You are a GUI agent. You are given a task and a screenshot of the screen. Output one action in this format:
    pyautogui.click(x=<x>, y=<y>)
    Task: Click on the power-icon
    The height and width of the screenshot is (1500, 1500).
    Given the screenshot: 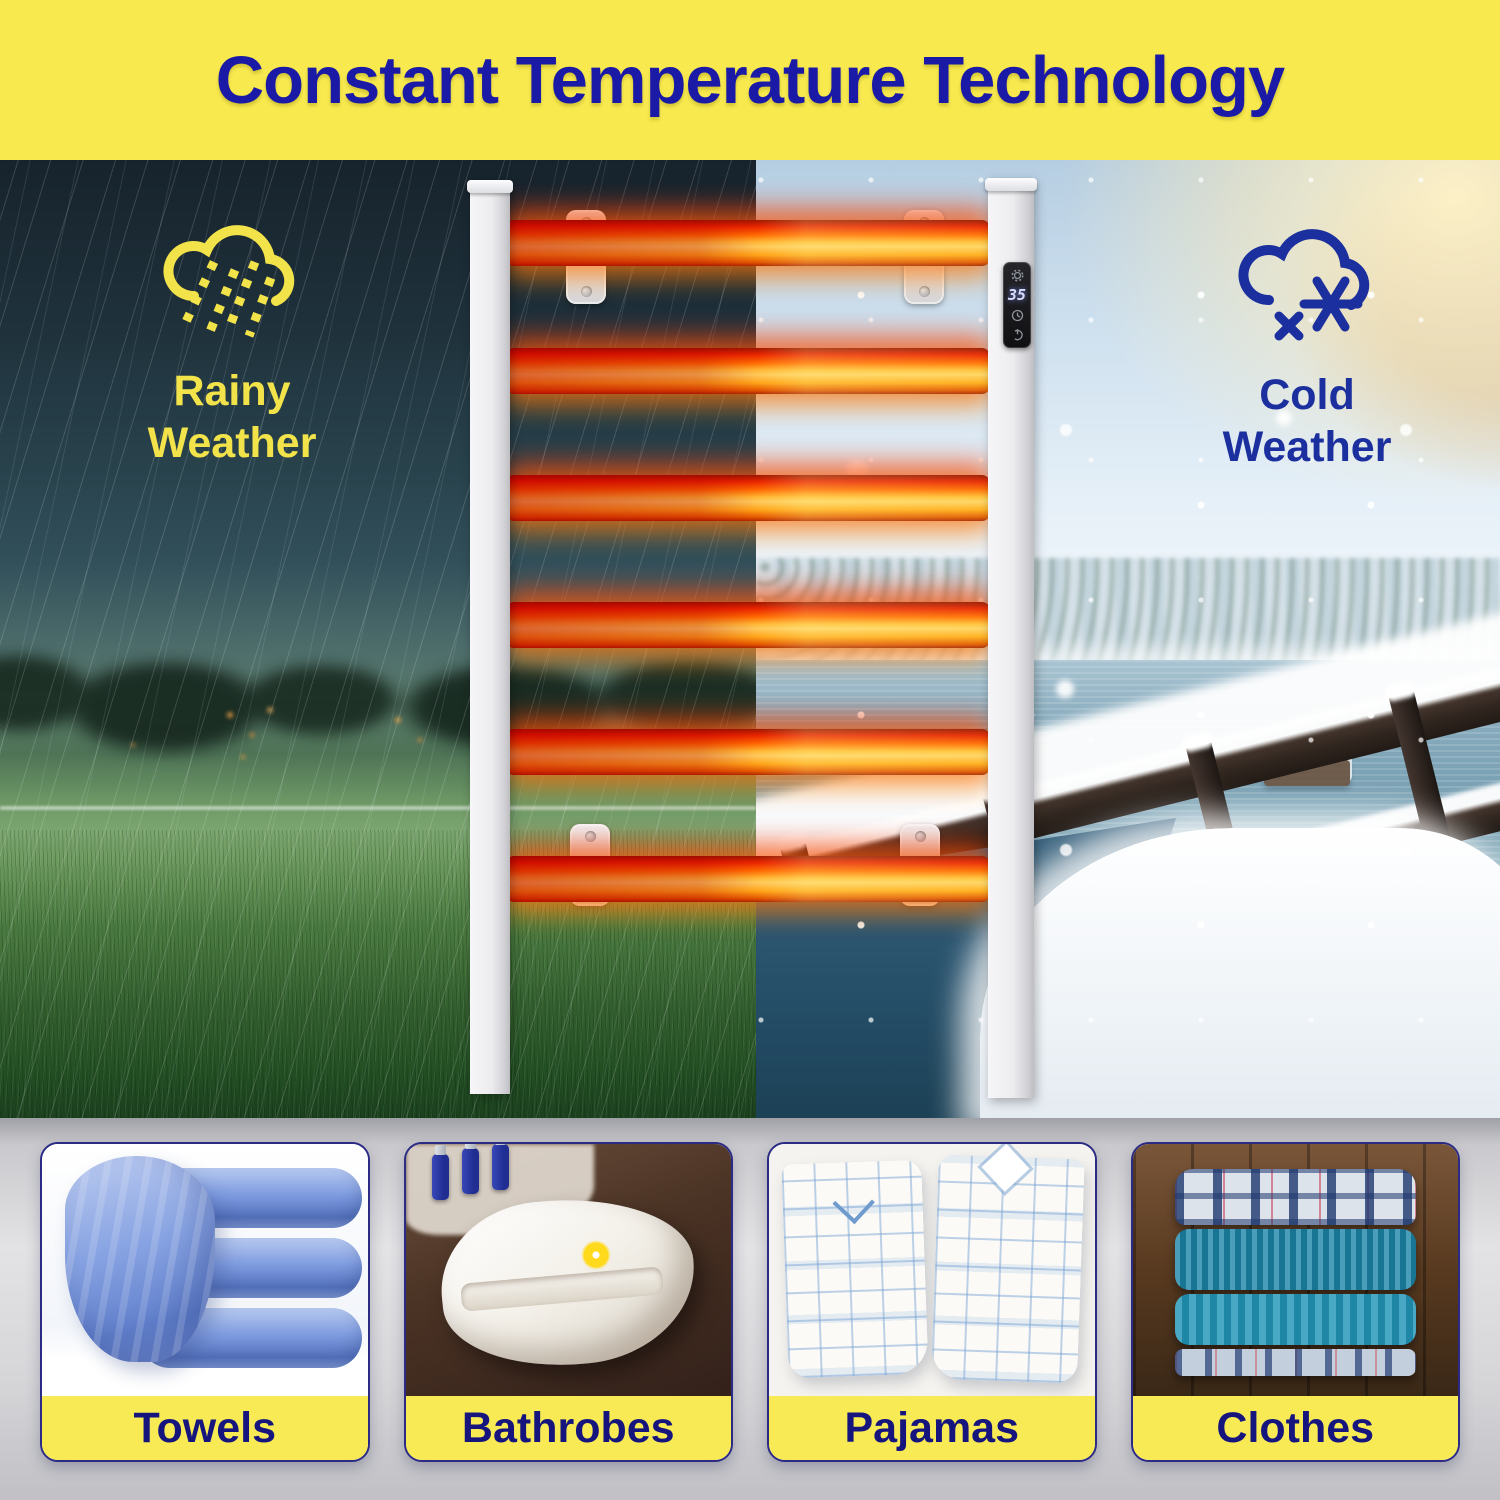 What is the action you would take?
    pyautogui.click(x=1017, y=335)
    